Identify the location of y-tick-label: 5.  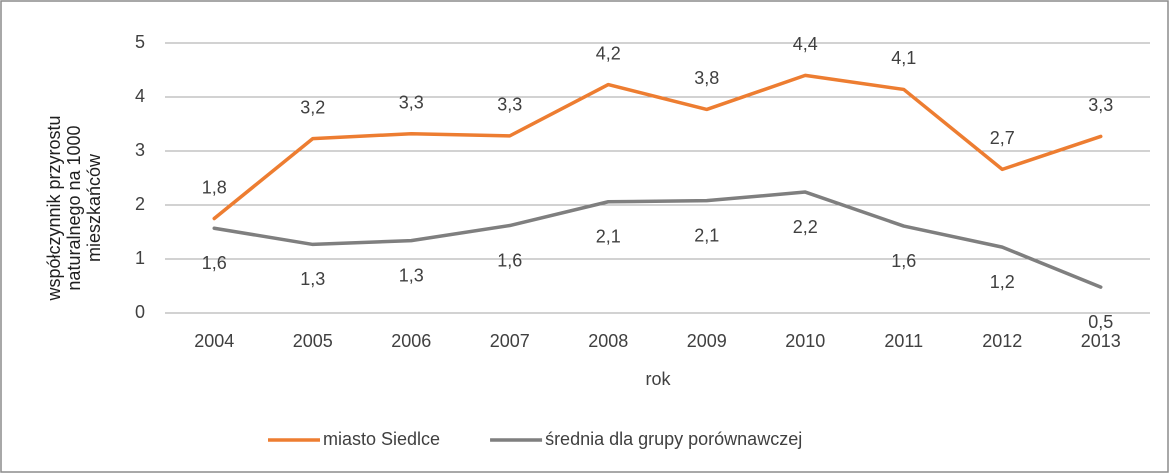
(140, 42).